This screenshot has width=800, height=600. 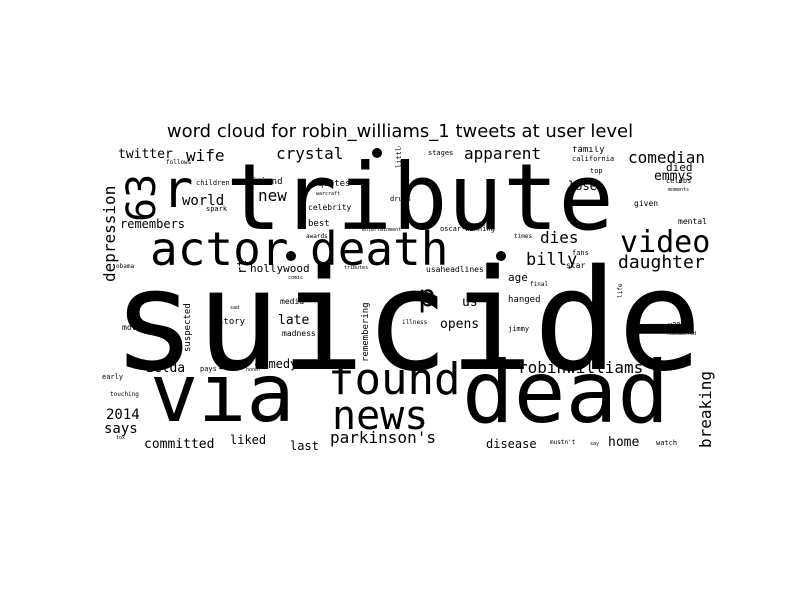 I want to click on word-lose: lose, so click(x=582, y=186).